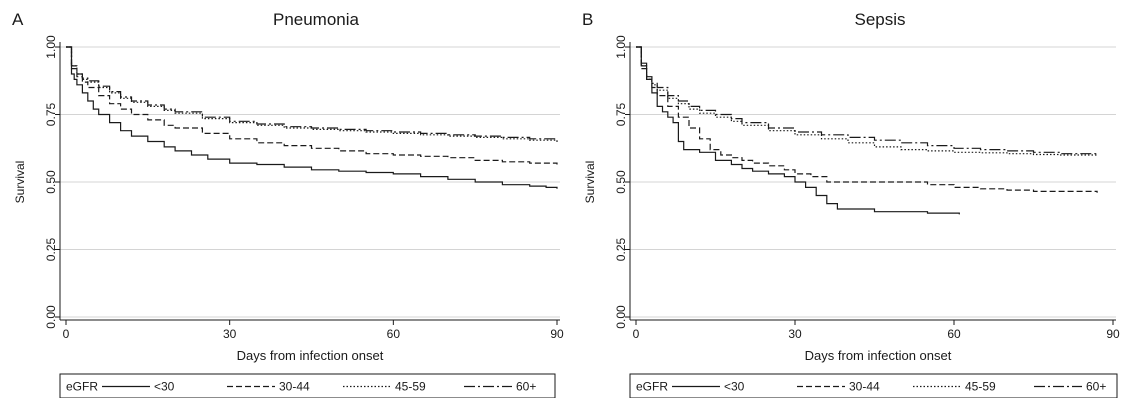 The height and width of the screenshot is (398, 1123). I want to click on panel-letter: B, so click(587, 19).